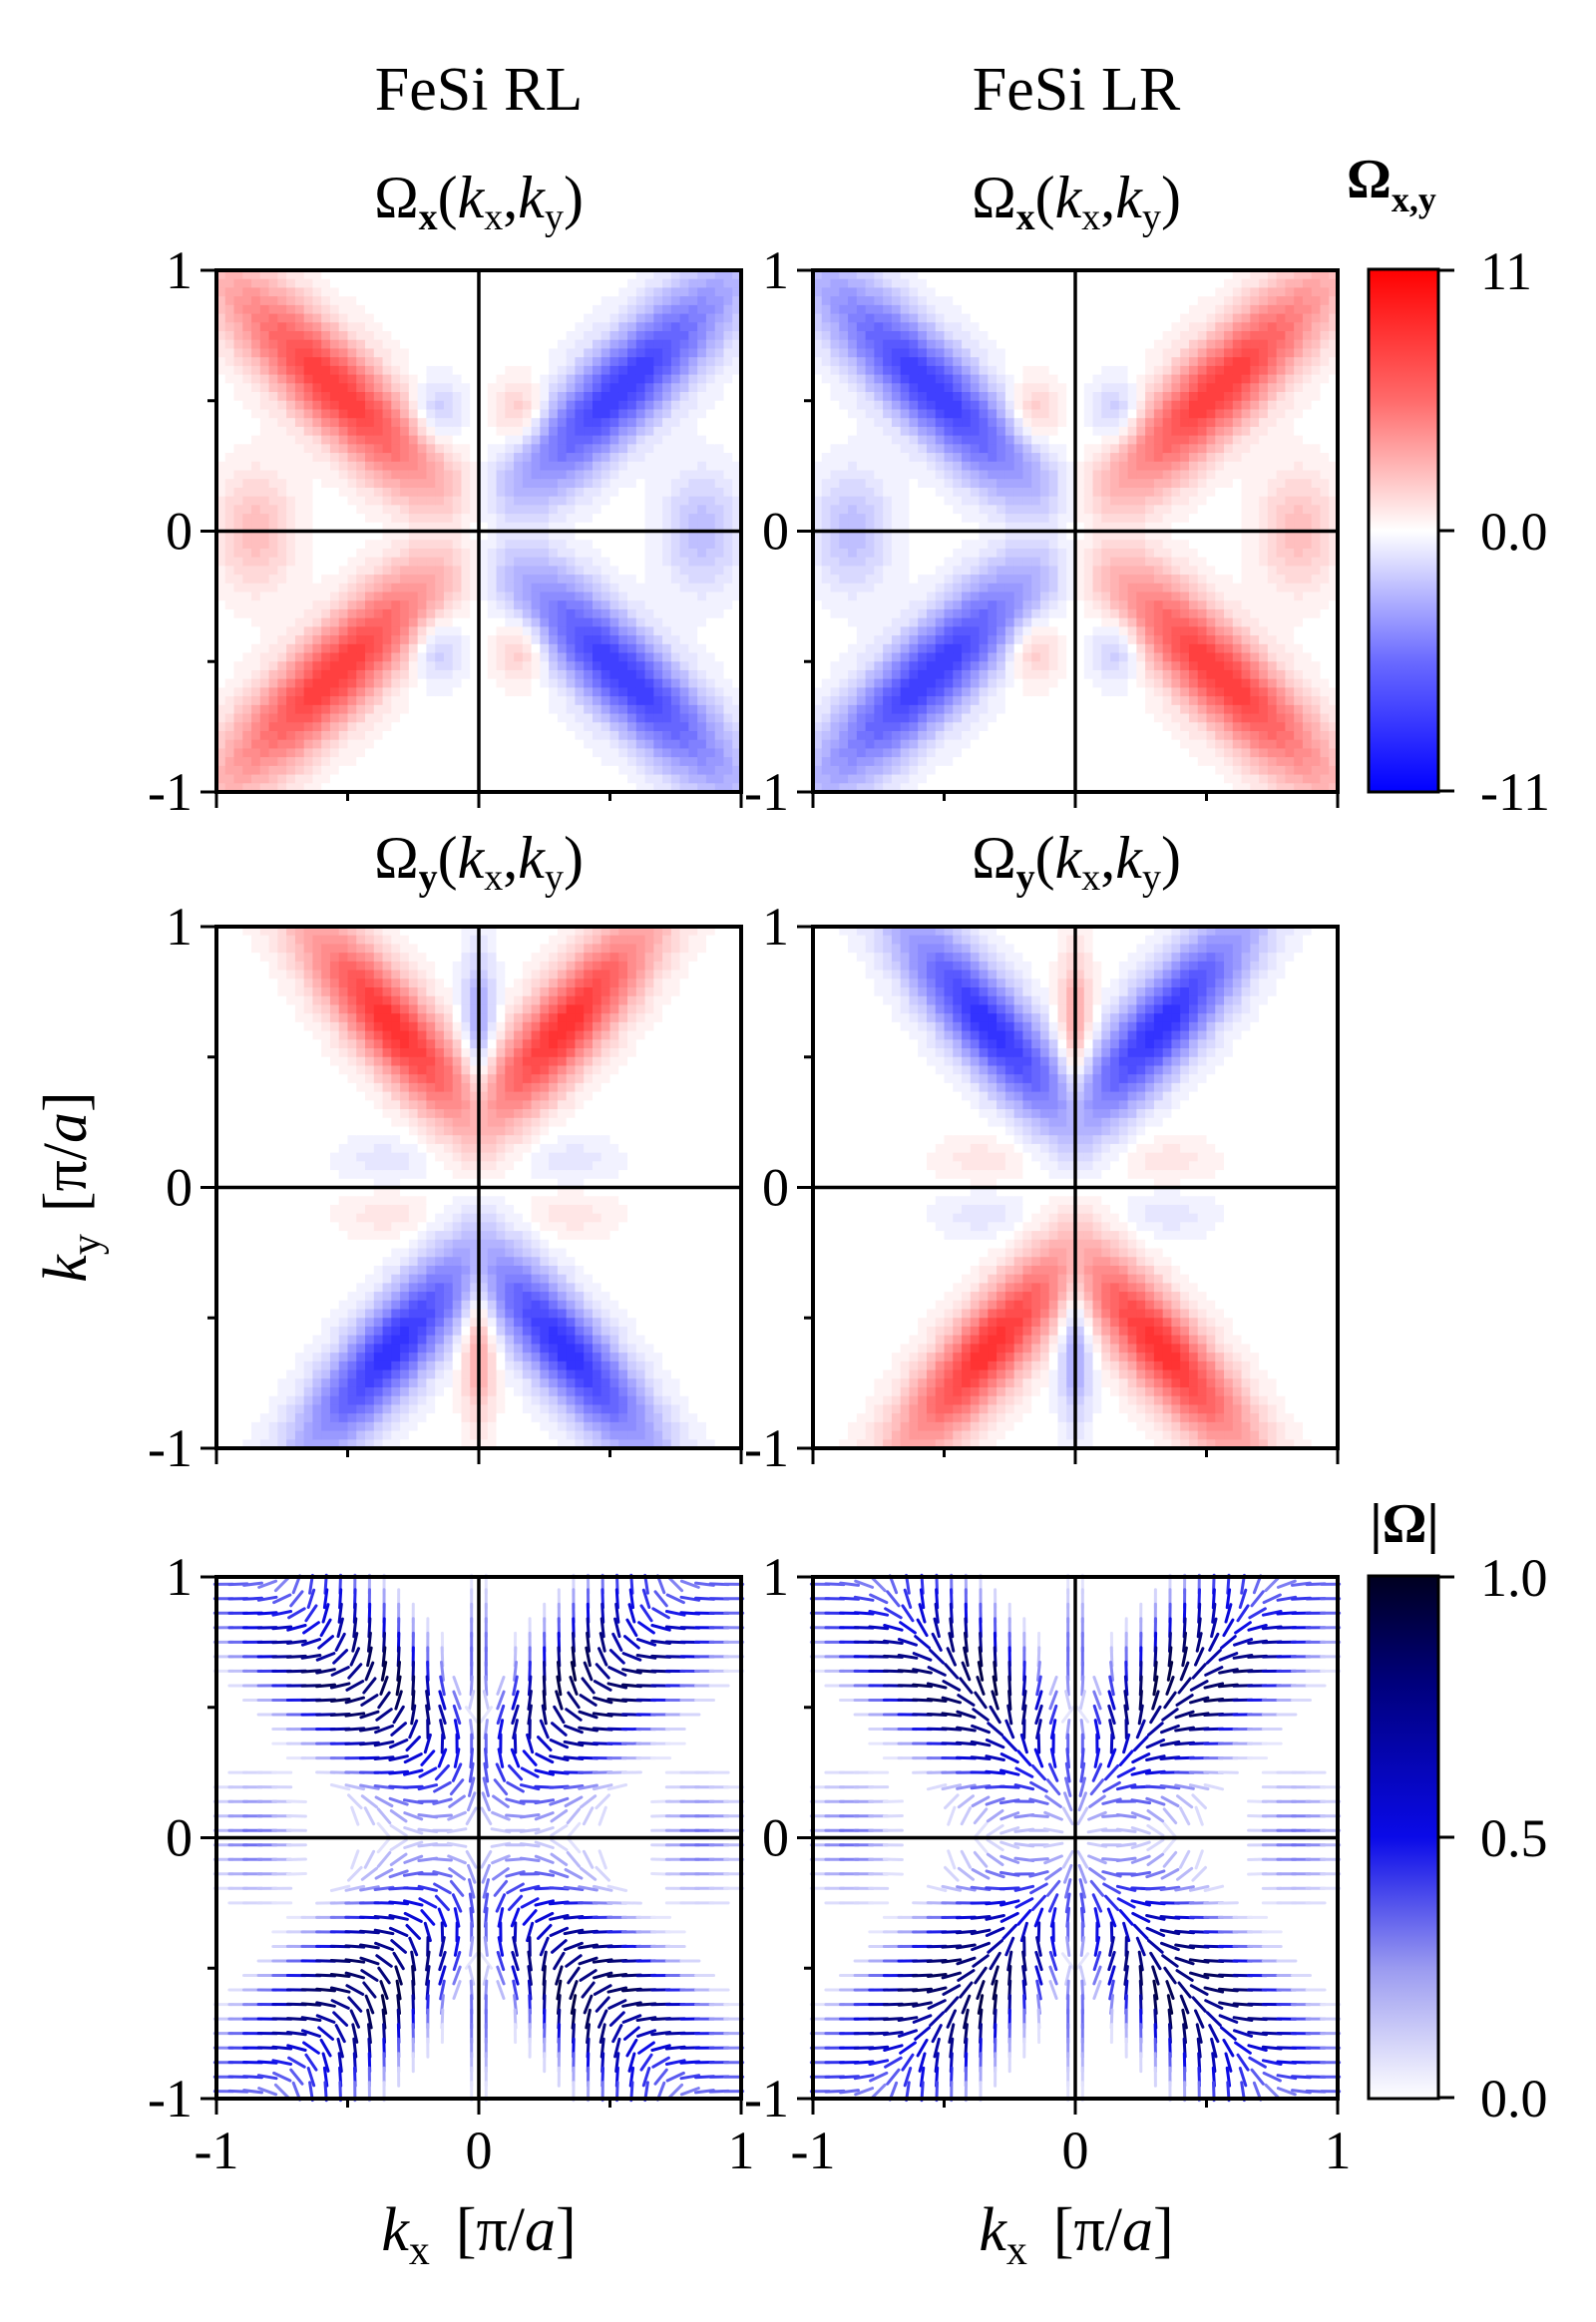 Image resolution: width=1596 pixels, height=2322 pixels. I want to click on colorbar-omega-xy-label-min: -11, so click(1515, 792).